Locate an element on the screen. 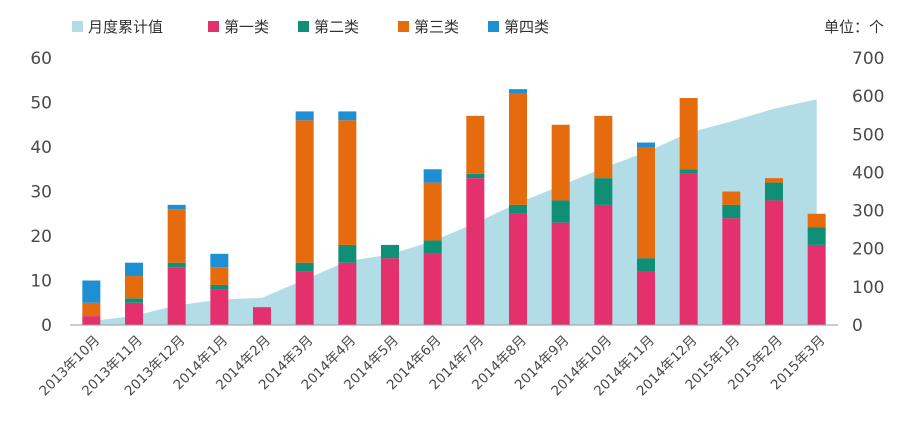 The image size is (900, 445). right-y-tick-label: 300 is located at coordinates (868, 212).